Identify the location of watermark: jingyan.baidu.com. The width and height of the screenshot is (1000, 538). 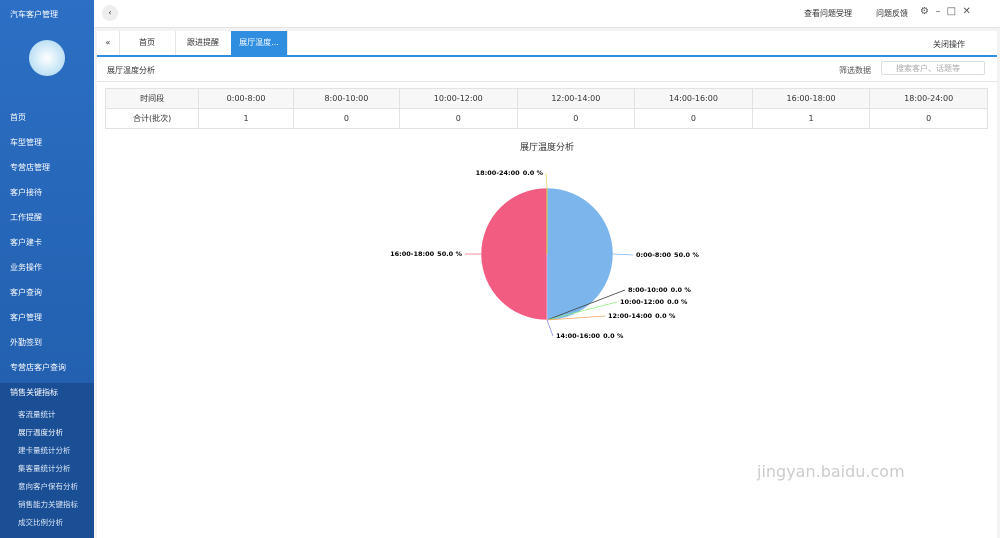
(831, 471).